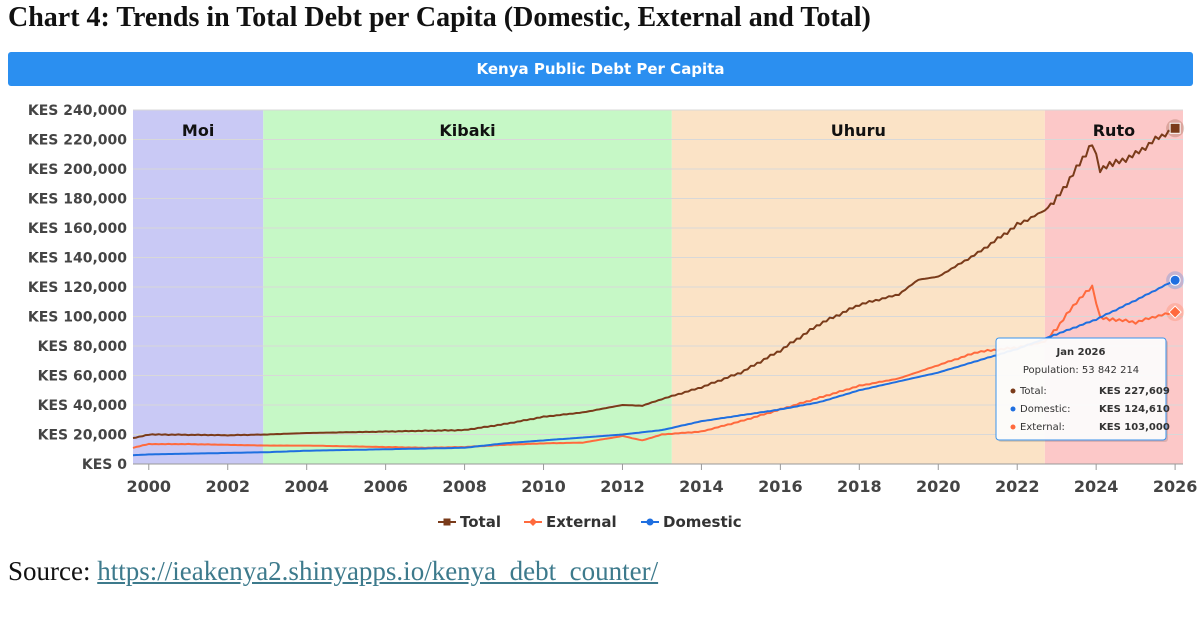 The height and width of the screenshot is (642, 1200). I want to click on chart-title-banner: Kenya Public Debt Per Capita, so click(600, 69).